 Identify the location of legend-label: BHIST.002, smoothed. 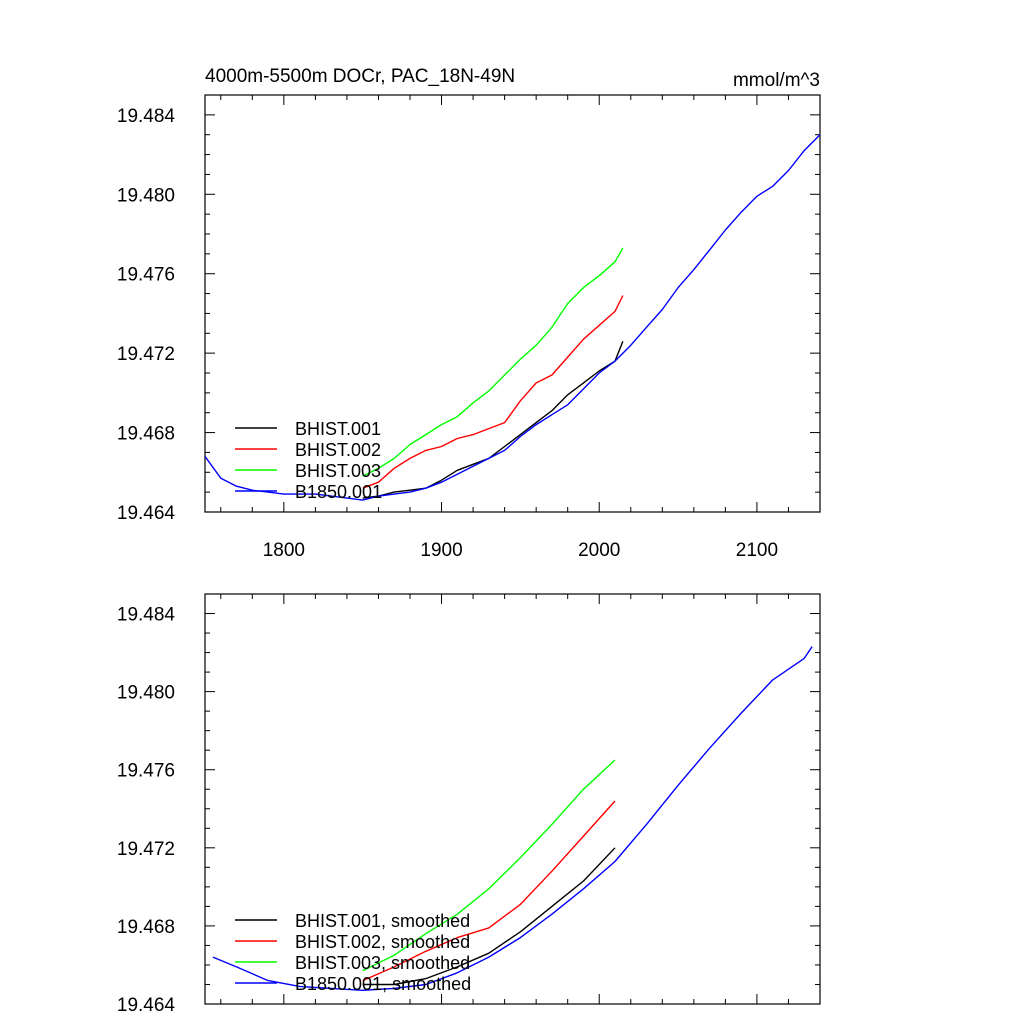
(382, 942).